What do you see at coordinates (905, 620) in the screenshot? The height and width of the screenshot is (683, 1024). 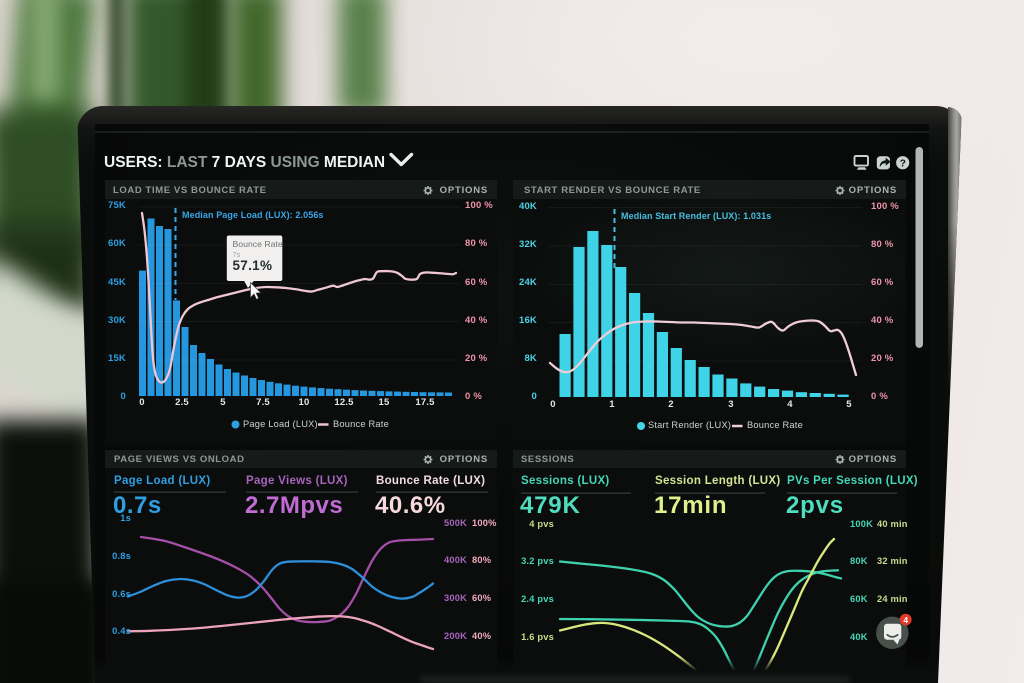 I see `svg-text: 4` at bounding box center [905, 620].